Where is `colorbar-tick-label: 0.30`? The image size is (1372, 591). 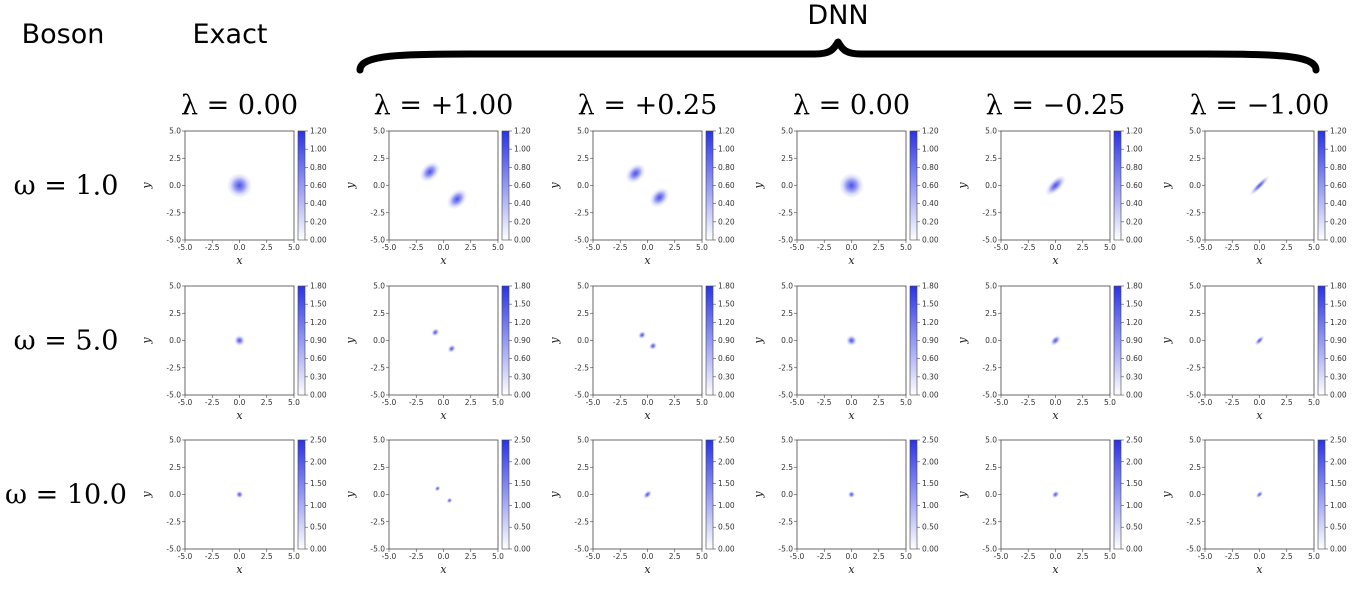
colorbar-tick-label: 0.30 is located at coordinates (726, 376).